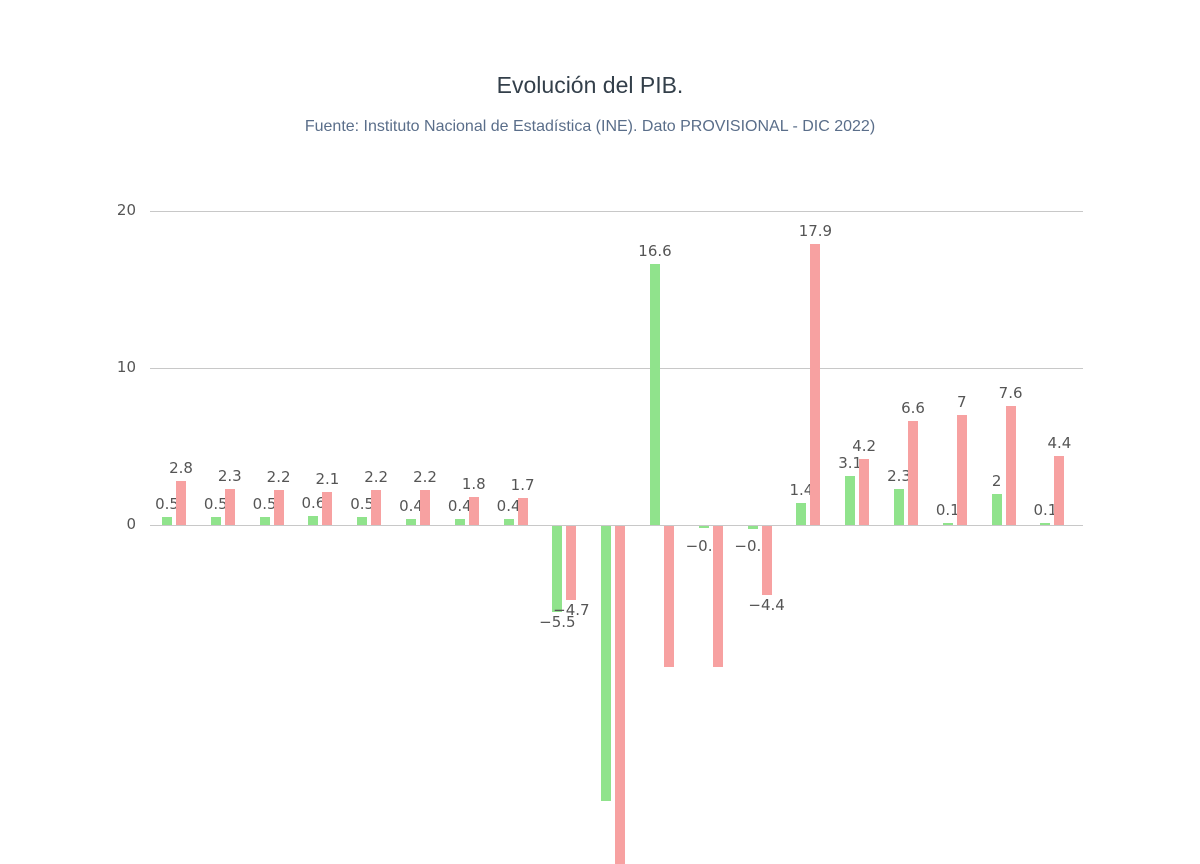  I want to click on data-label: 2.8, so click(181, 468).